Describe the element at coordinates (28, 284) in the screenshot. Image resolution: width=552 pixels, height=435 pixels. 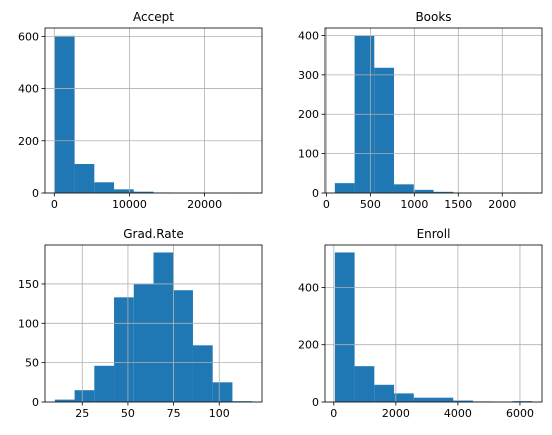
I see `y-tick-label: 150` at that location.